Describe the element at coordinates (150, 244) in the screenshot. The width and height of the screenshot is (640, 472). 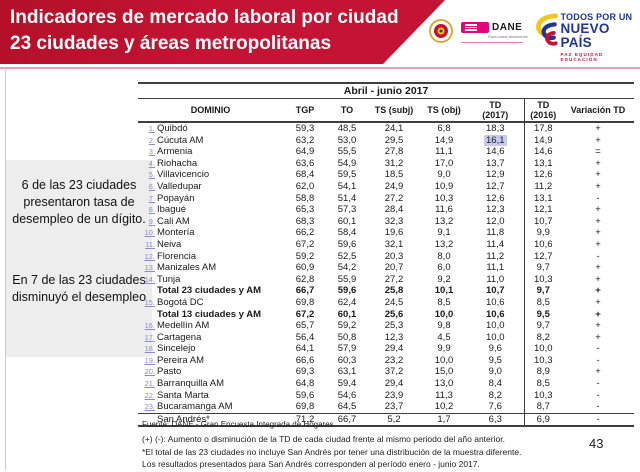
I see `row-number-link: 11.` at that location.